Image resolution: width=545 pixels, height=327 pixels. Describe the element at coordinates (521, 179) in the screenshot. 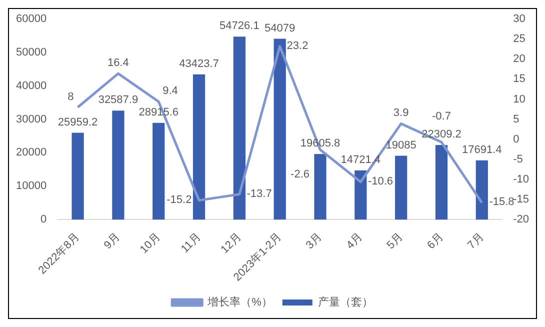

I see `y2-tick-label: -10` at that location.